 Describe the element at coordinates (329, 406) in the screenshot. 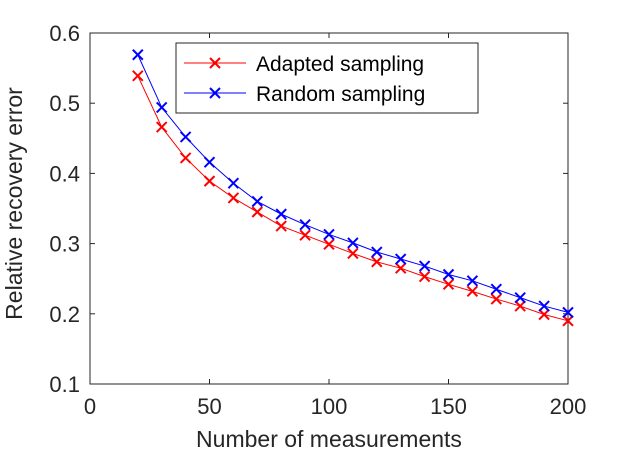

I see `x-tick-label: 100` at that location.